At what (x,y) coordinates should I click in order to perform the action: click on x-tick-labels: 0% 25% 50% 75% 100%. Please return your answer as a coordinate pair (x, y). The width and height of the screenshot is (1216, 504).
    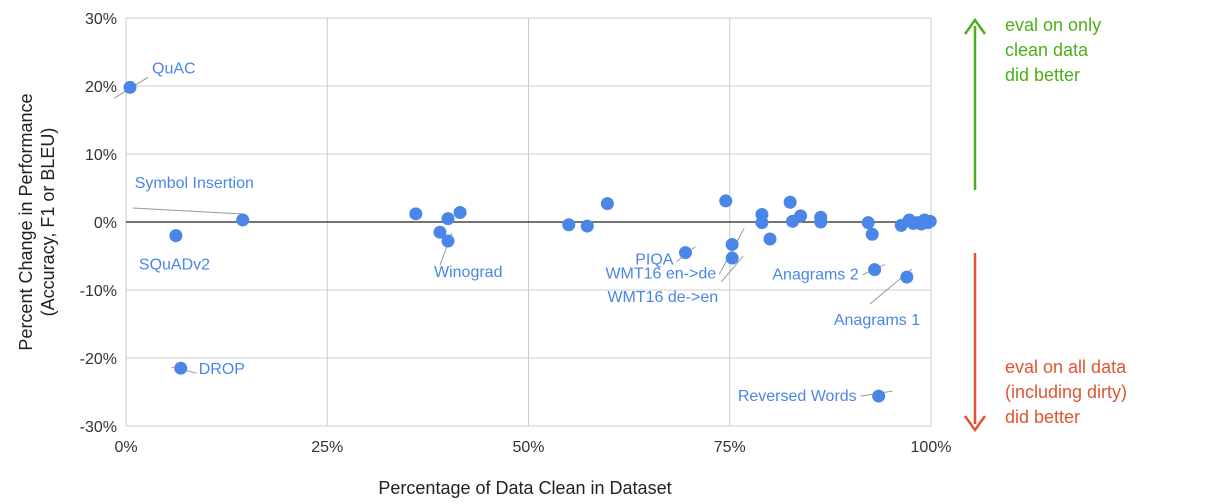
    Looking at the image, I should click on (532, 447).